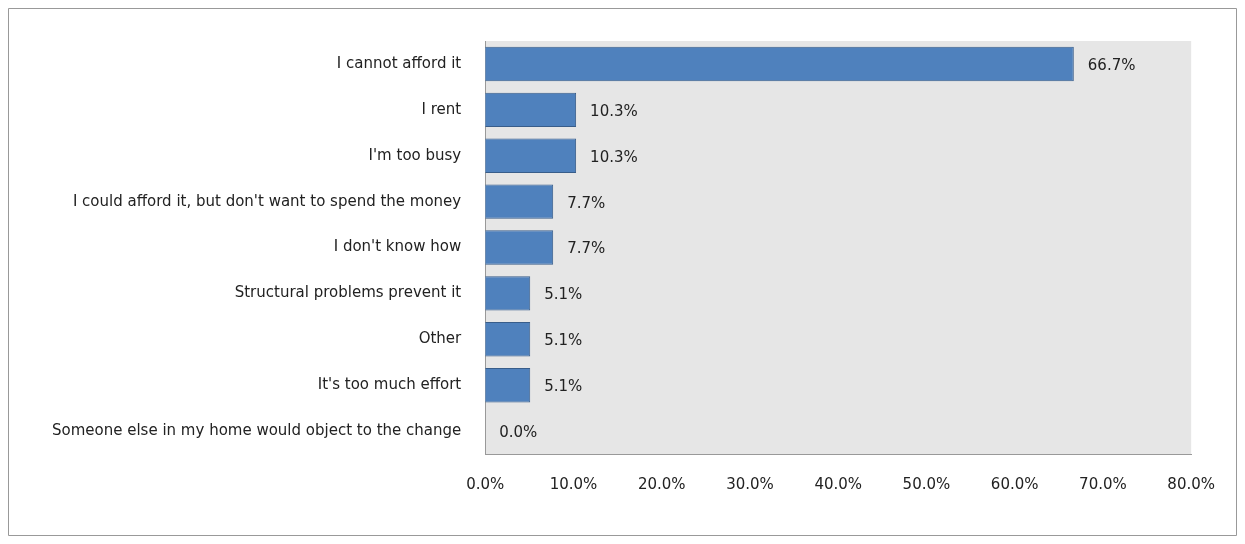 Image resolution: width=1245 pixels, height=544 pixels. I want to click on y-tick-label: I'm too busy, so click(415, 154).